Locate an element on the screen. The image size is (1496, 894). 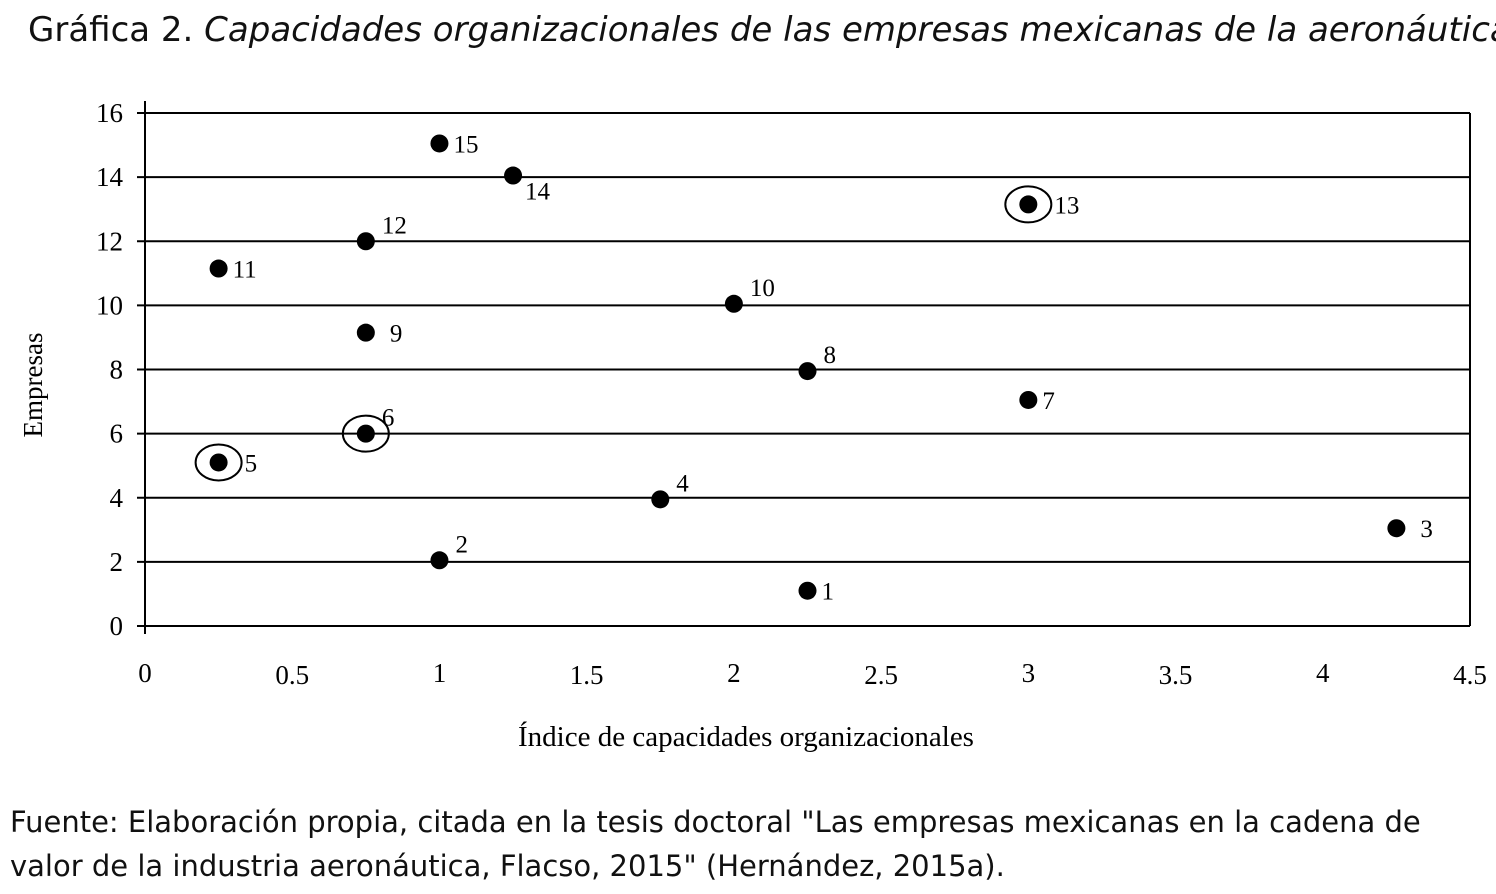
y-tick-label: 14 is located at coordinates (110, 177).